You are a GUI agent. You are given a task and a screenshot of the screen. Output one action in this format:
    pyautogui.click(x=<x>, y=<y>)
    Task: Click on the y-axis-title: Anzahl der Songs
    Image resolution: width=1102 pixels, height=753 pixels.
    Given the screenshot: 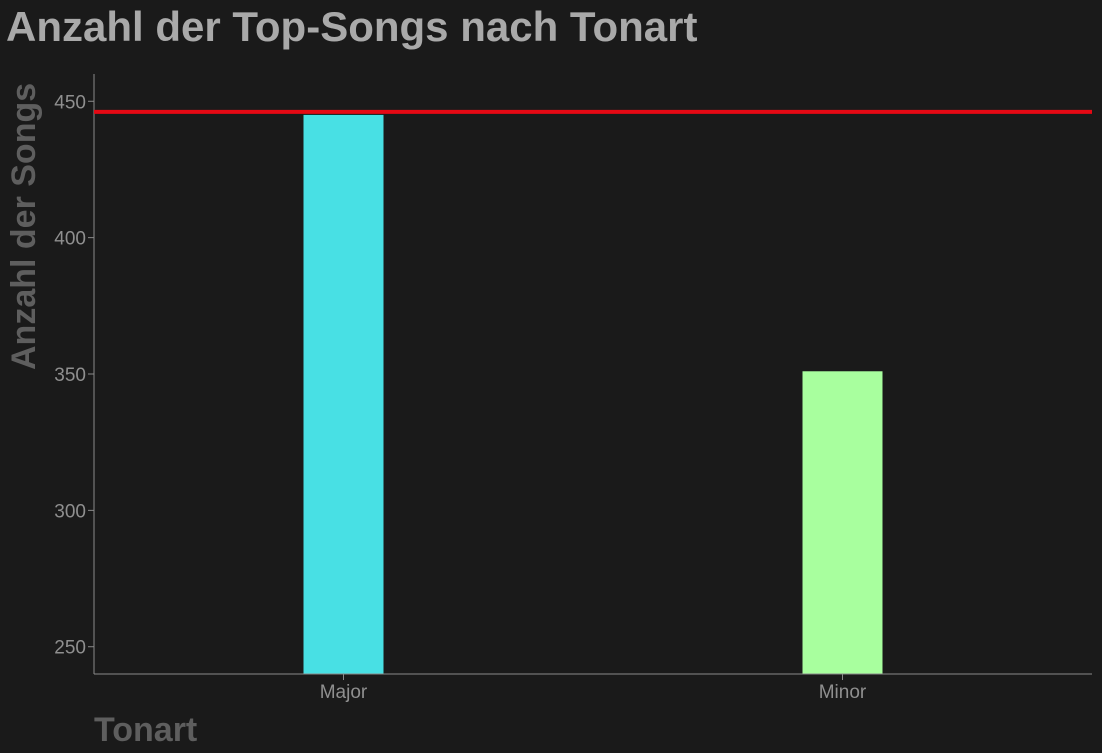 What is the action you would take?
    pyautogui.click(x=24, y=226)
    